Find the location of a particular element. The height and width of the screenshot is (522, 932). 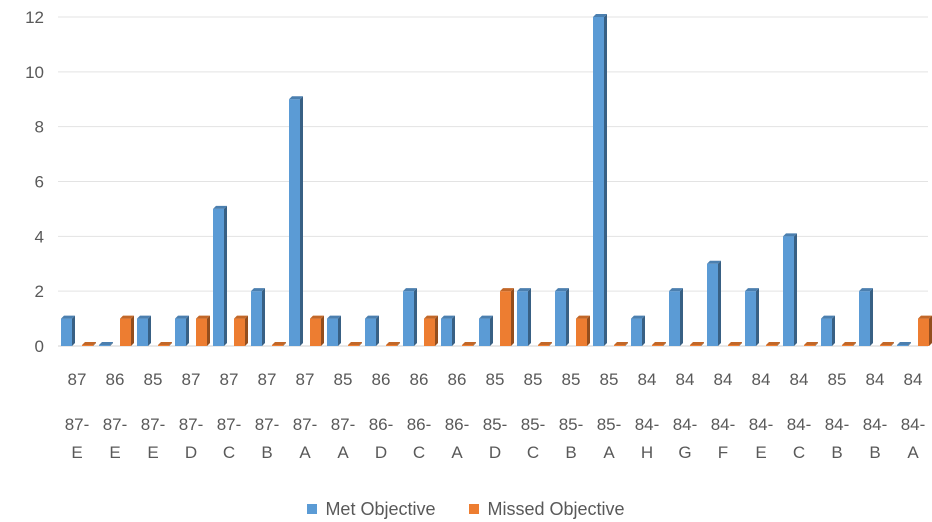

y-axis-tick-labels: 0 2 4 6 8 10 12 is located at coordinates (34, 182).